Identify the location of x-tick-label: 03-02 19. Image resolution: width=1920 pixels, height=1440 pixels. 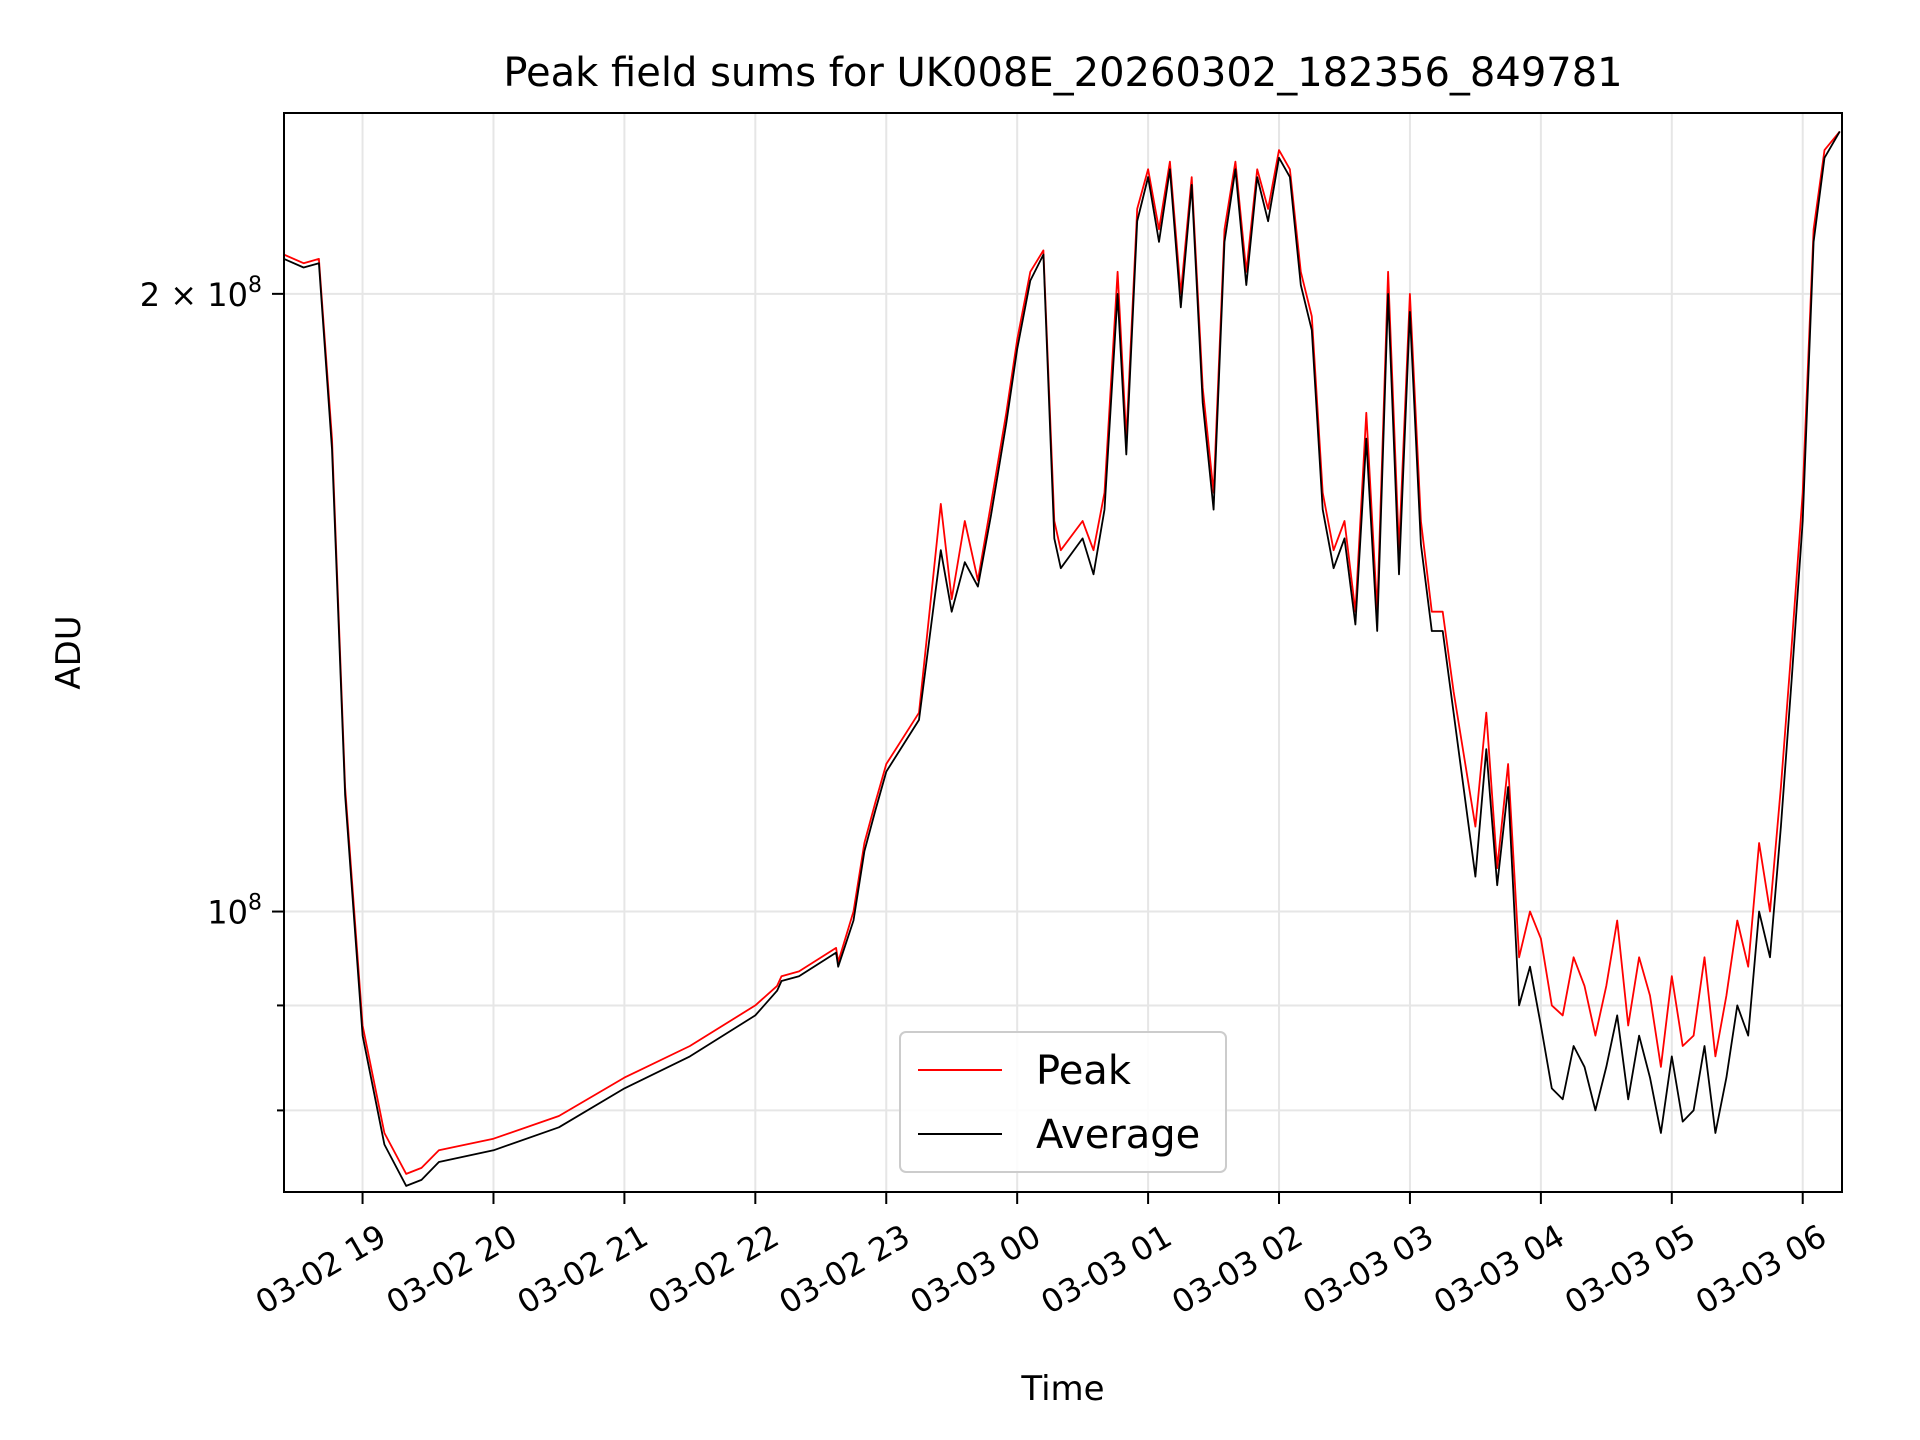
(321, 1269).